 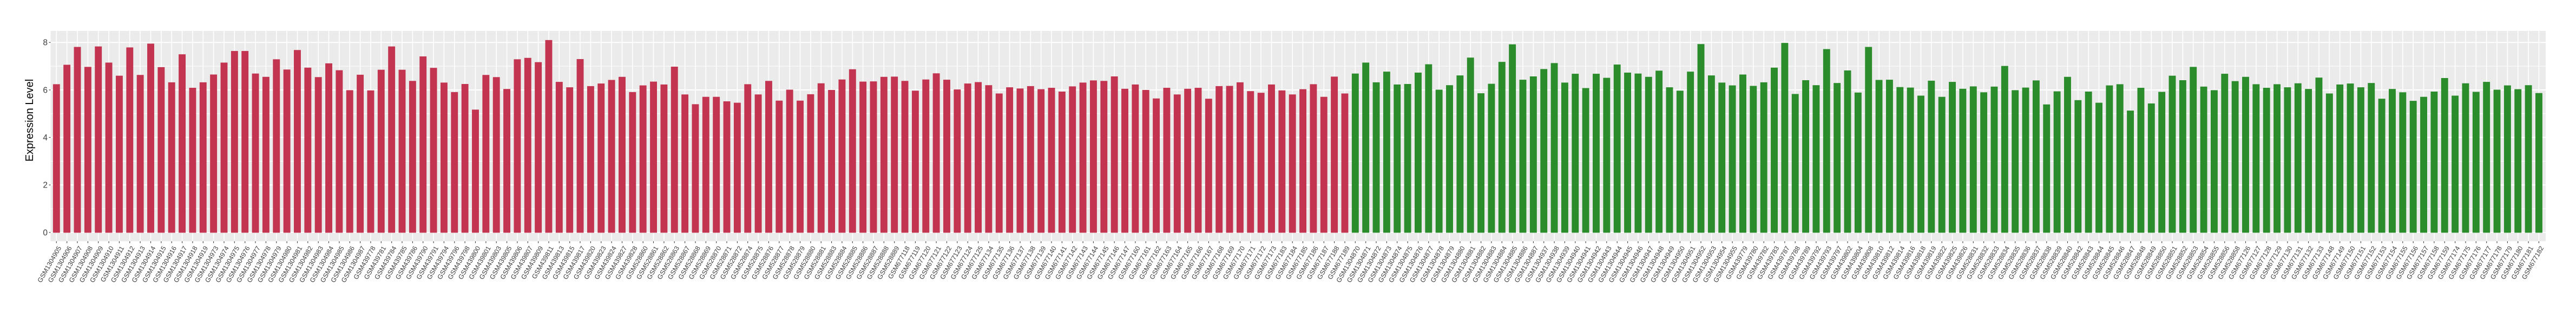 I want to click on svg-text: 2, so click(x=45, y=185).